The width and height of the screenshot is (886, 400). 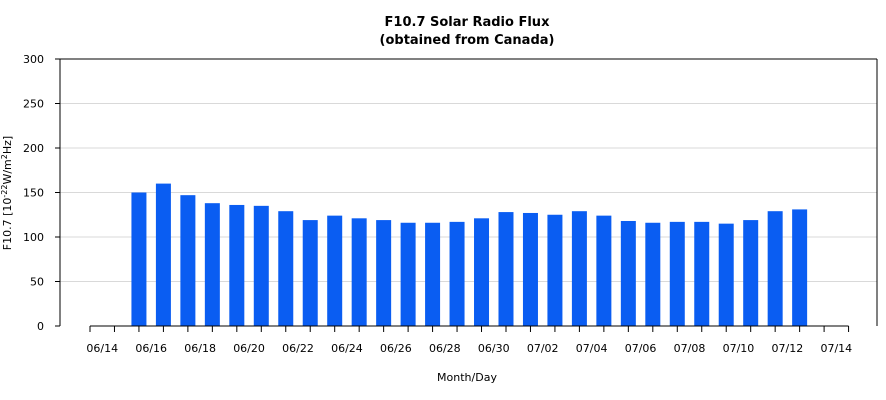 What do you see at coordinates (347, 348) in the screenshot?
I see `x-tick-label: 06/24` at bounding box center [347, 348].